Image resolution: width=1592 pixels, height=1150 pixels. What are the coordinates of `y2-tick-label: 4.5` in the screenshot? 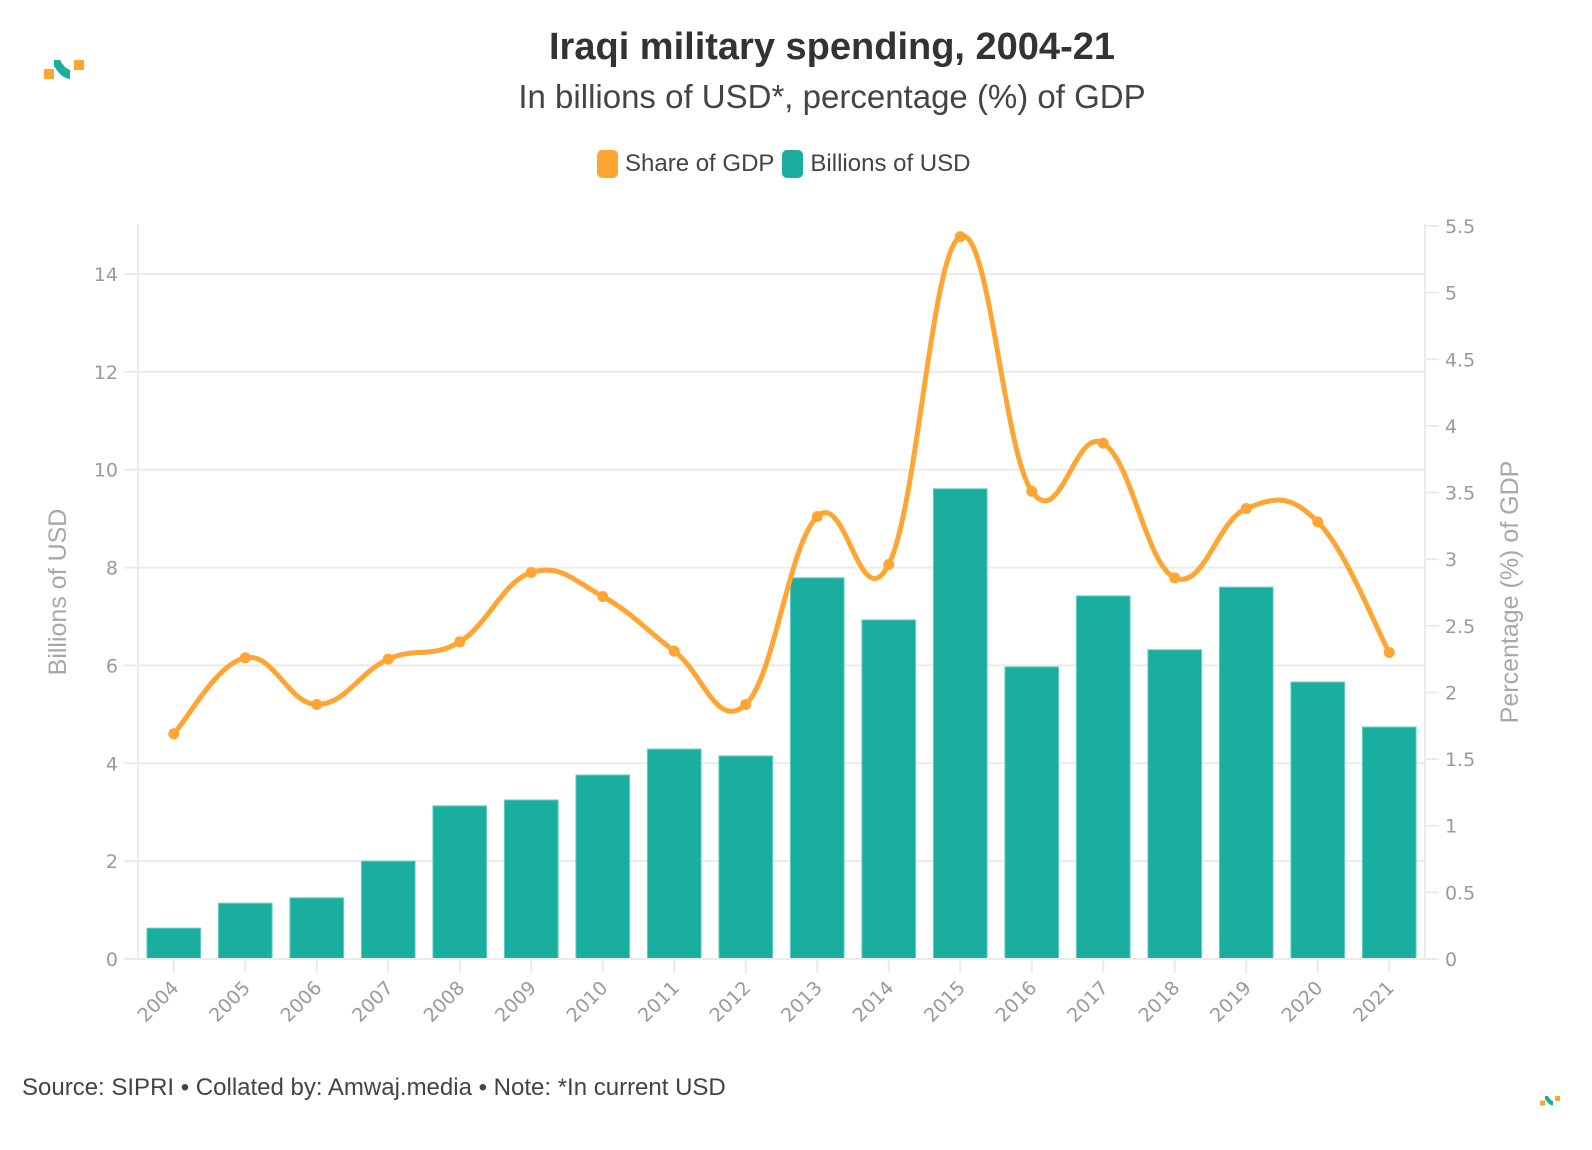 It's located at (1460, 360).